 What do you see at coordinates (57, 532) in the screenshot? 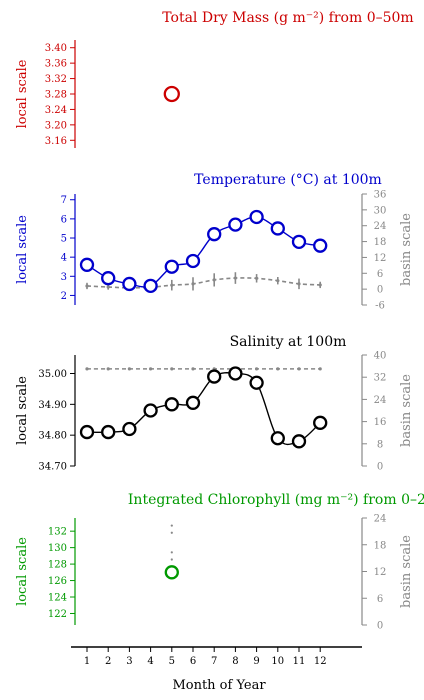
I see `y-tick-label: 132` at bounding box center [57, 532].